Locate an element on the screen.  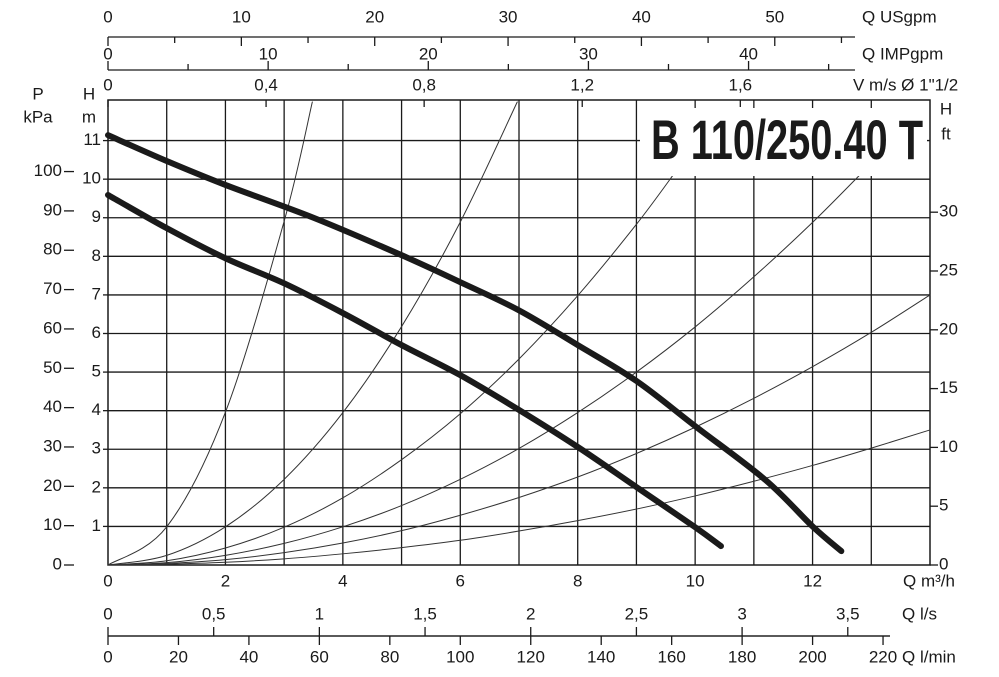
p-tick-label: 90 is located at coordinates (52, 209).